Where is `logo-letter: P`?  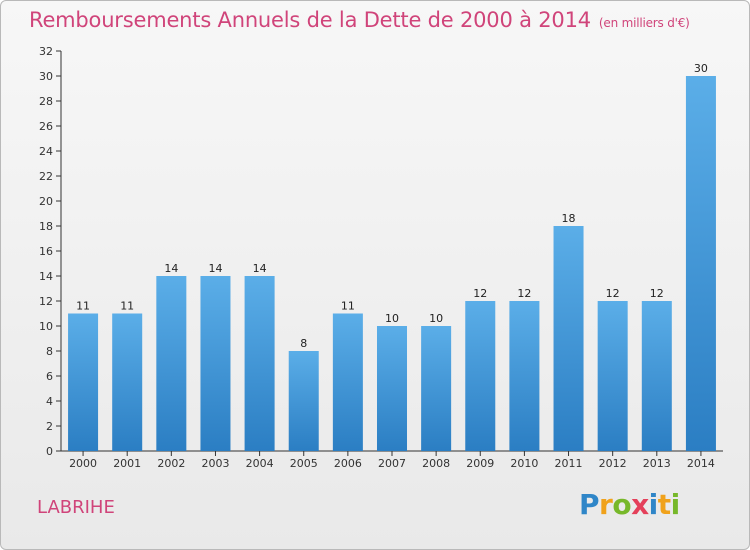
logo-letter: P is located at coordinates (589, 504).